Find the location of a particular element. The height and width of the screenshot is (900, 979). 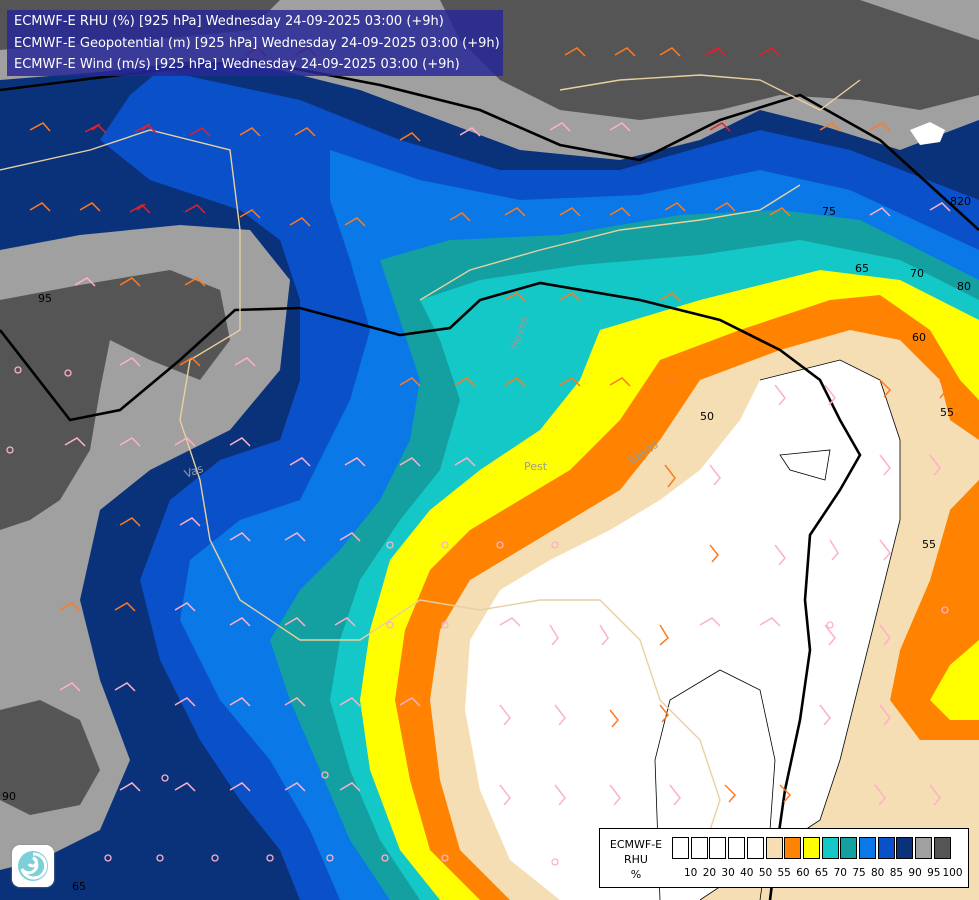

rhu-white-spot is located at coordinates (927, 133).